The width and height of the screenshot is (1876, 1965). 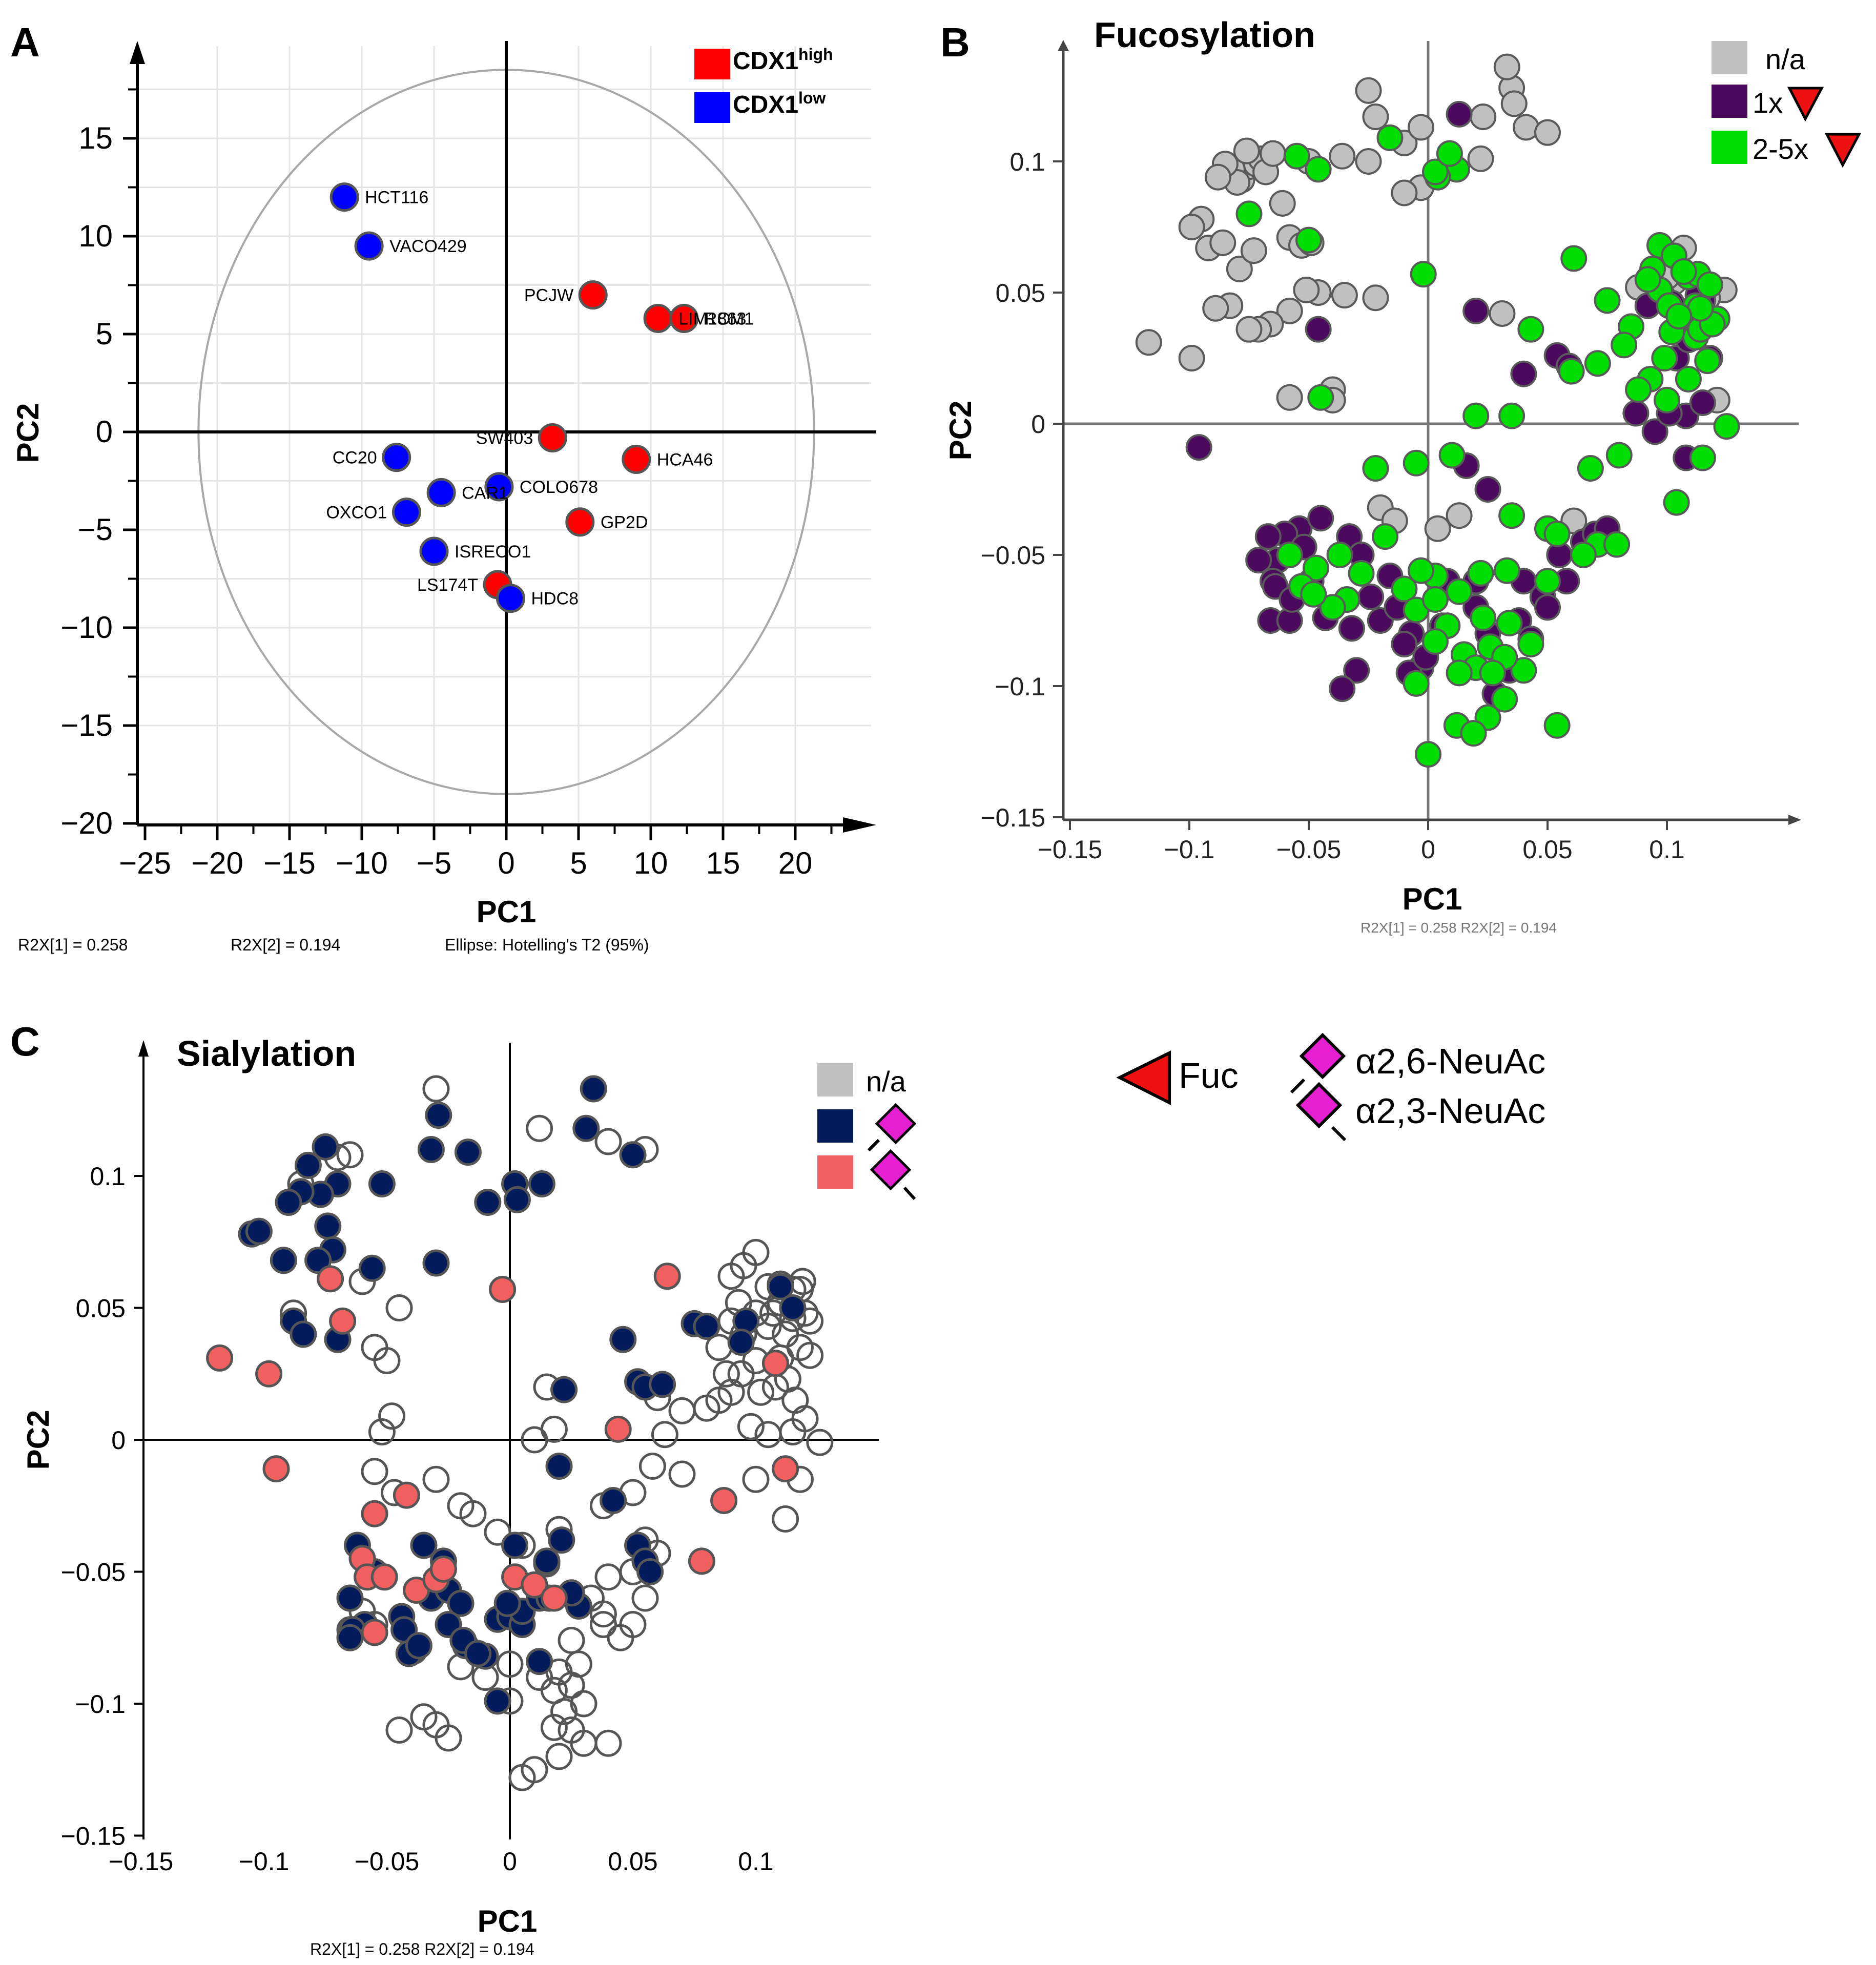 I want to click on y-tick-label: 15, so click(x=95, y=138).